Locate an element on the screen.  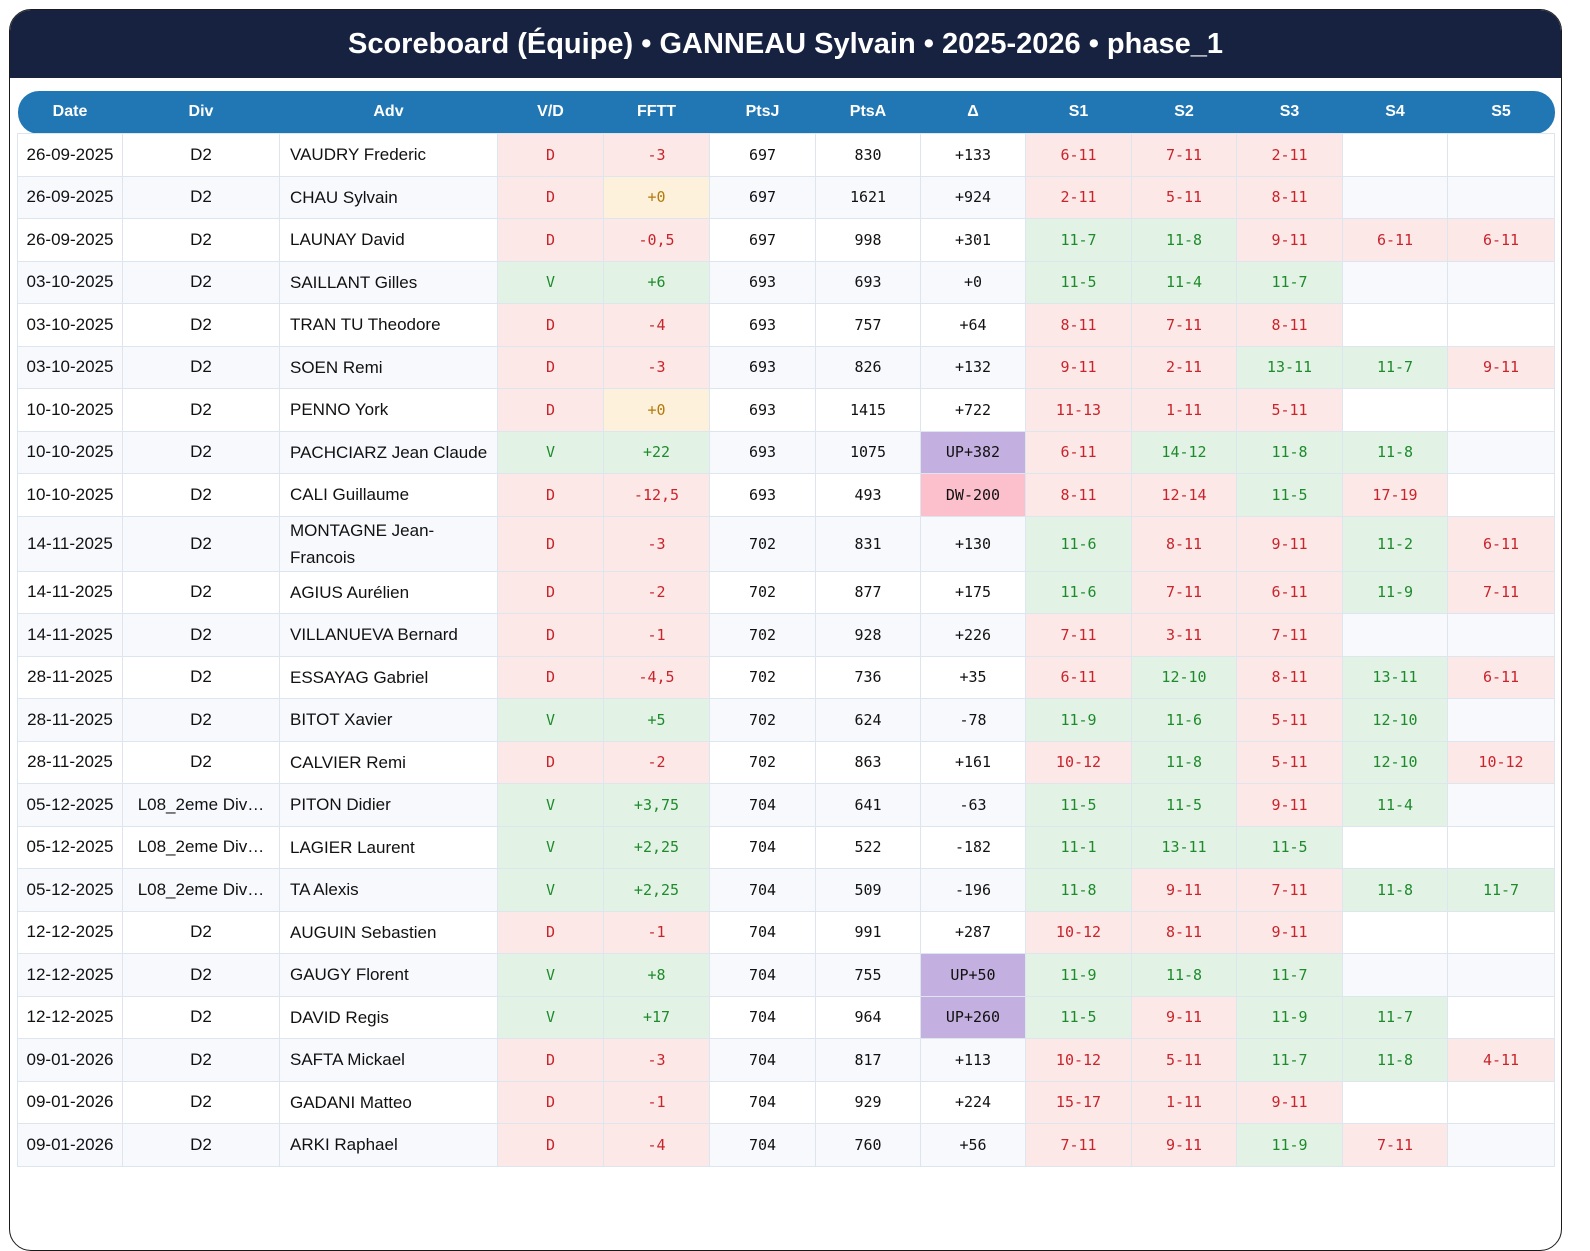
cell-opponent: CHAU Sylvain is located at coordinates (388, 197).